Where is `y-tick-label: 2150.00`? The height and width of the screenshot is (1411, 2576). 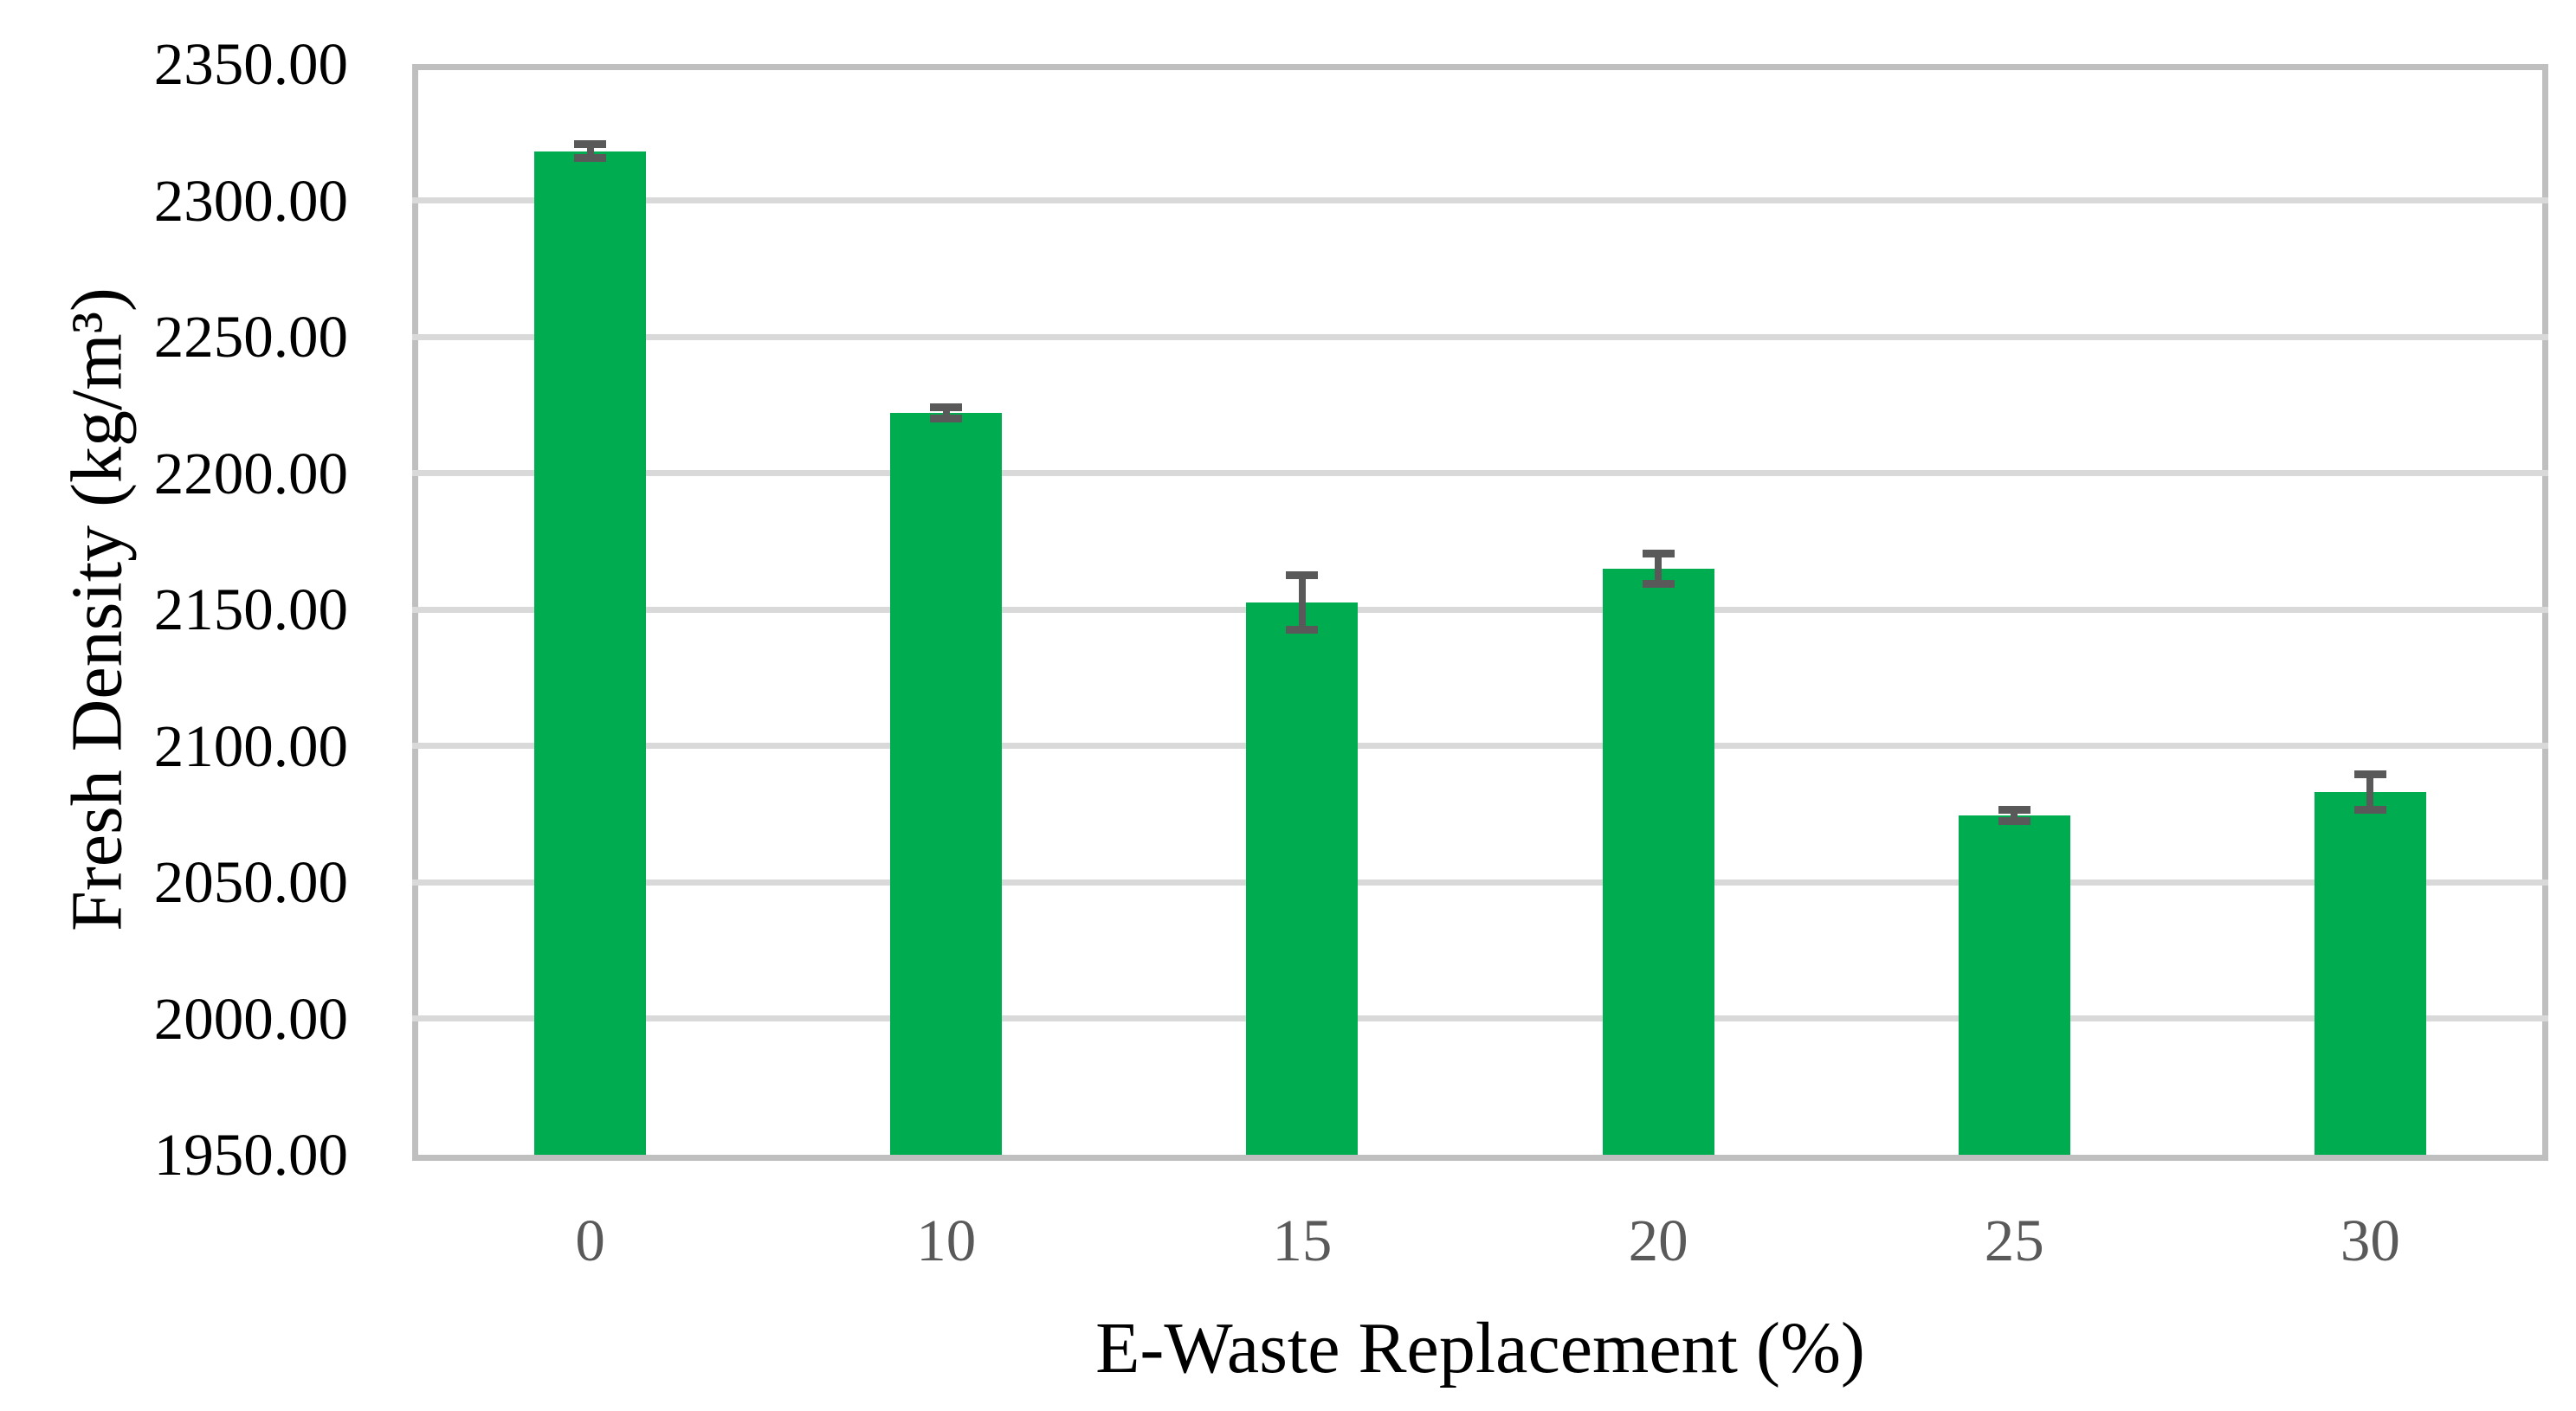
y-tick-label: 2150.00 is located at coordinates (250, 609).